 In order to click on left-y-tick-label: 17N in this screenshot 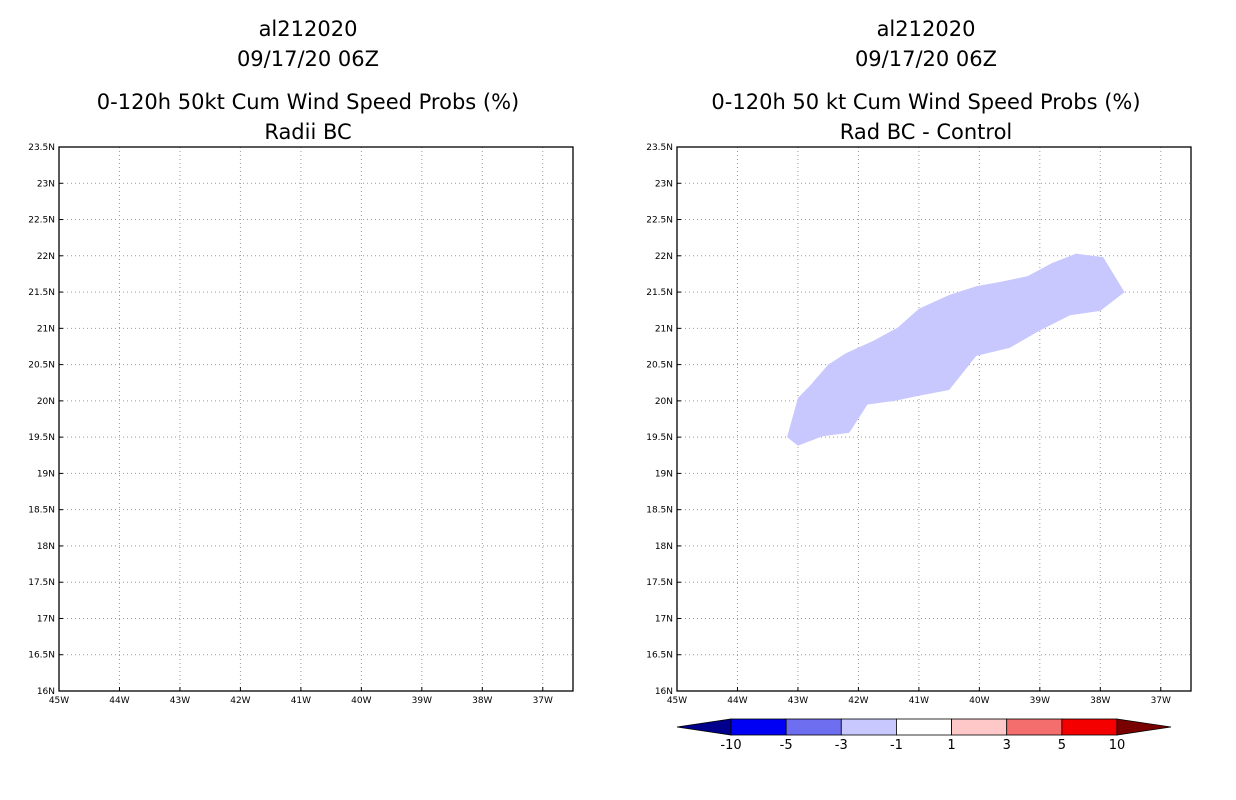, I will do `click(46, 619)`.